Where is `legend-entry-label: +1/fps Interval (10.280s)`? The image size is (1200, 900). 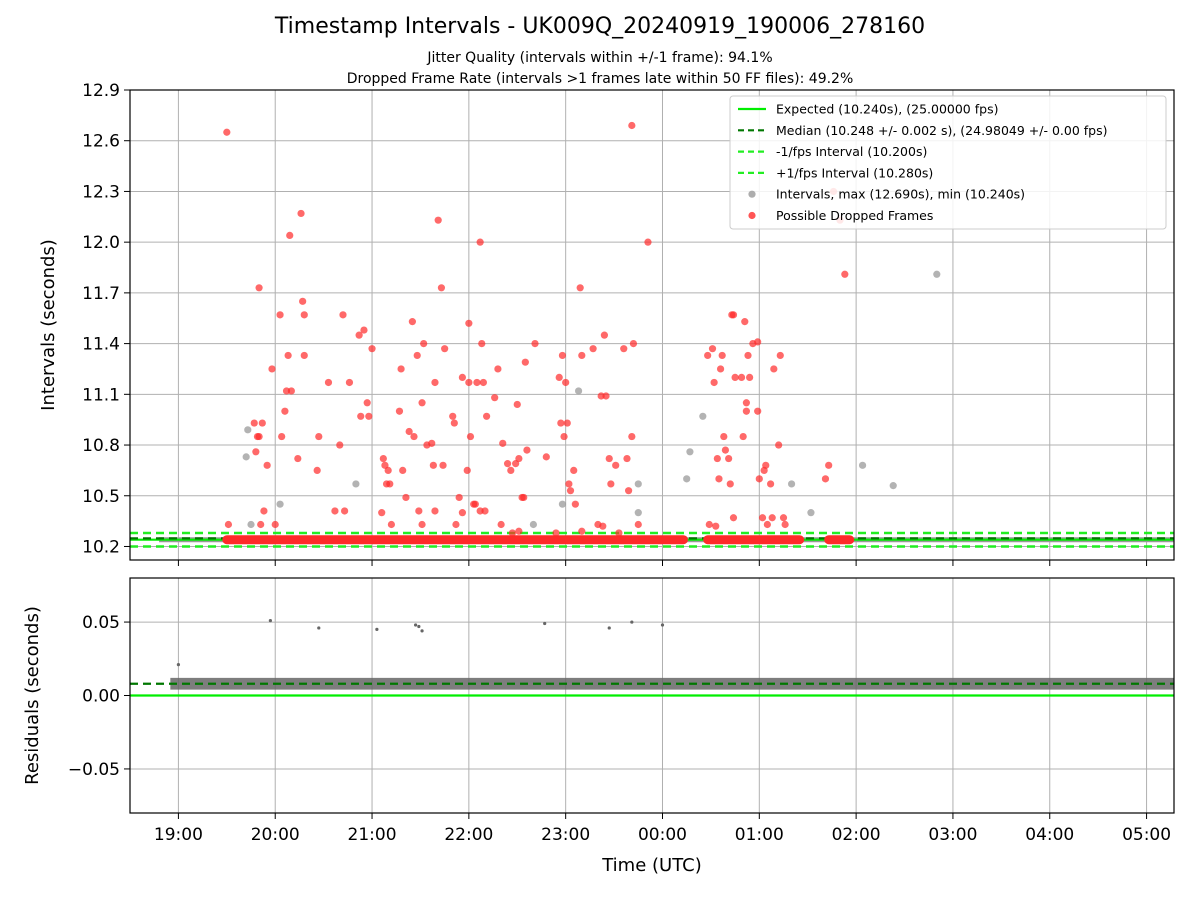
legend-entry-label: +1/fps Interval (10.280s) is located at coordinates (854, 172).